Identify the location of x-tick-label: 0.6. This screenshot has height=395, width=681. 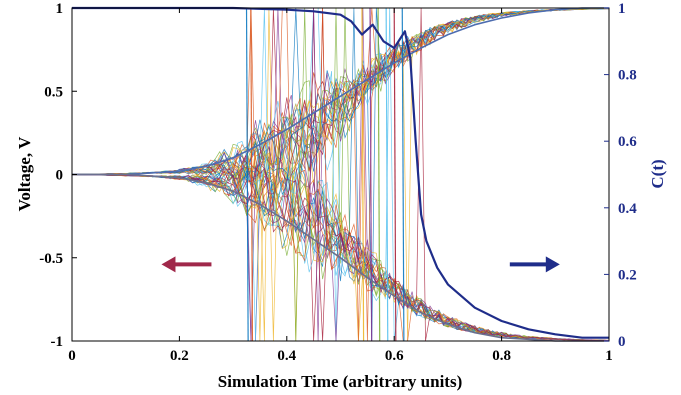
(394, 356).